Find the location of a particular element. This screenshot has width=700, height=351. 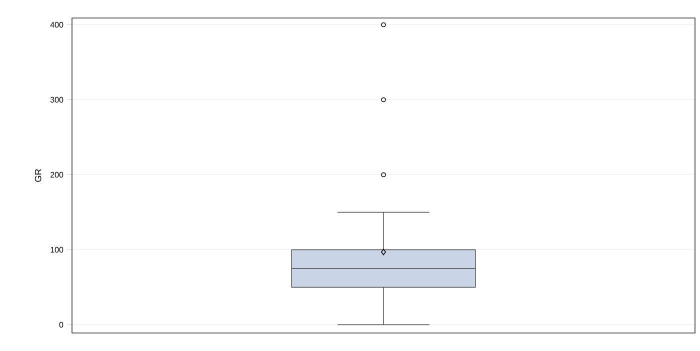

y-axis-title: GR is located at coordinates (38, 175).